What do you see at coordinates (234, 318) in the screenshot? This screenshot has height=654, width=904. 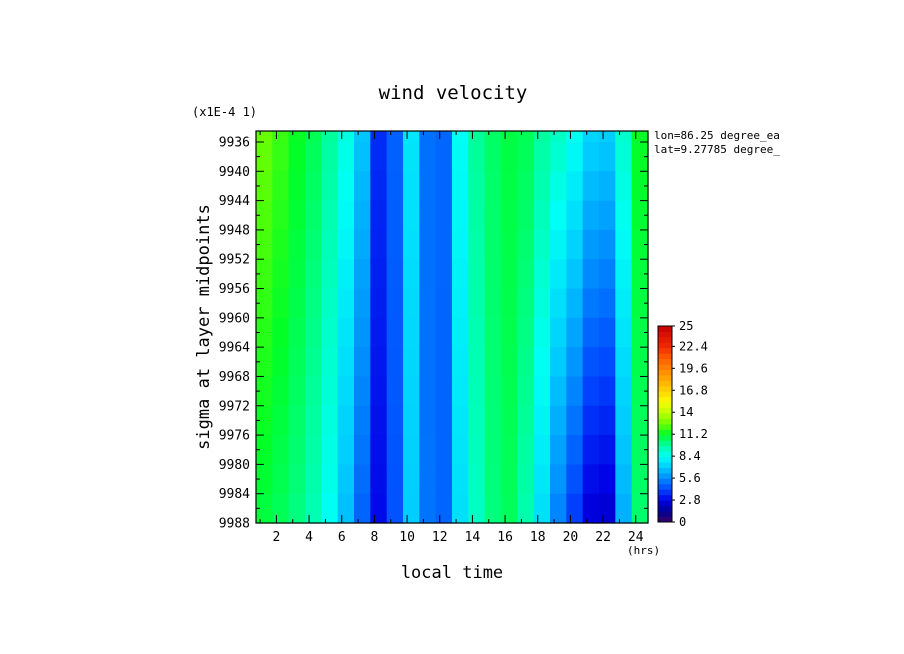 I see `y-tick-label: 9960` at bounding box center [234, 318].